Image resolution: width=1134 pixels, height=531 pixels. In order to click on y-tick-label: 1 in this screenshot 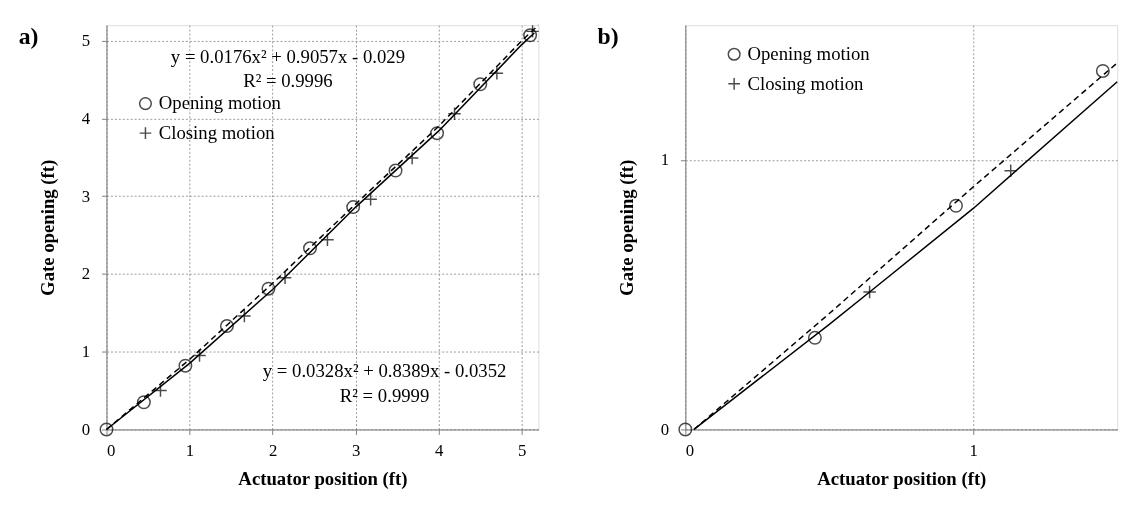, I will do `click(86, 352)`.